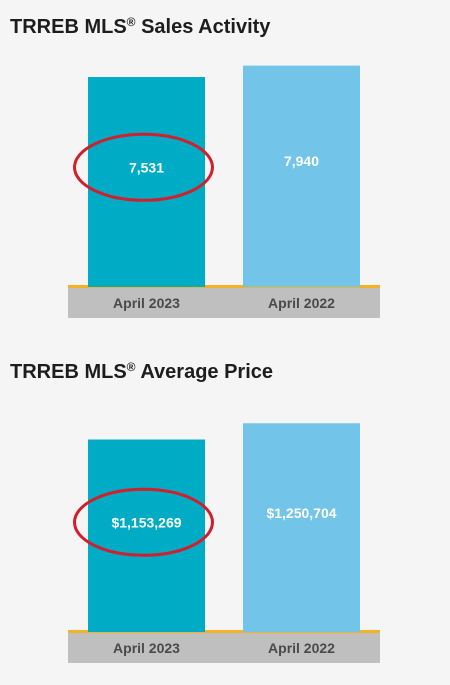  I want to click on bar-value-label: $1,153,269, so click(146, 522).